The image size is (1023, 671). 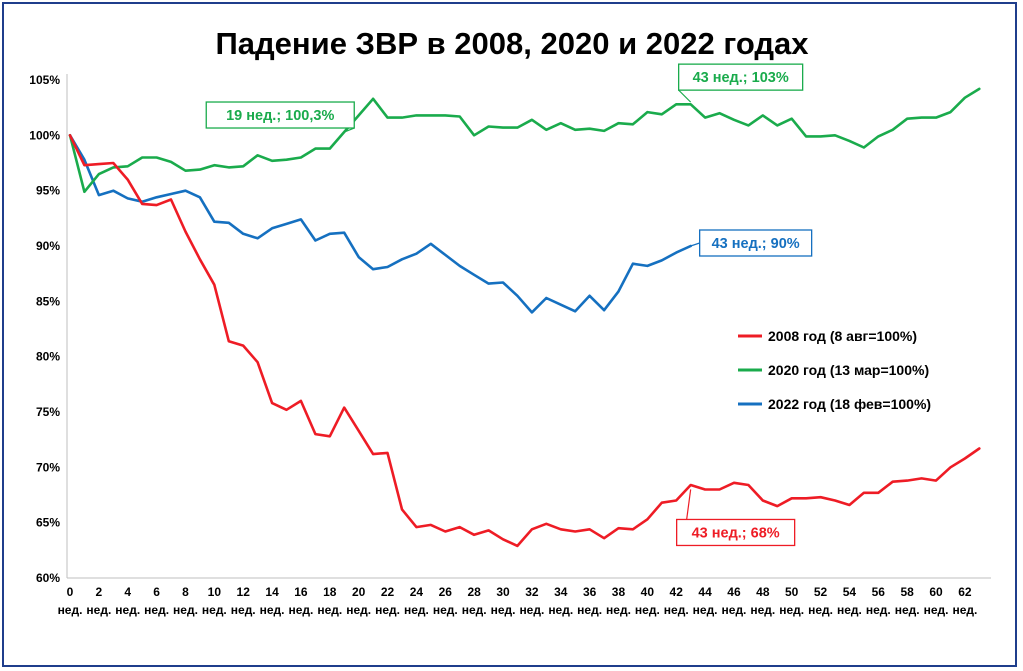 What do you see at coordinates (648, 592) in the screenshot?
I see `x-tick-label: 40` at bounding box center [648, 592].